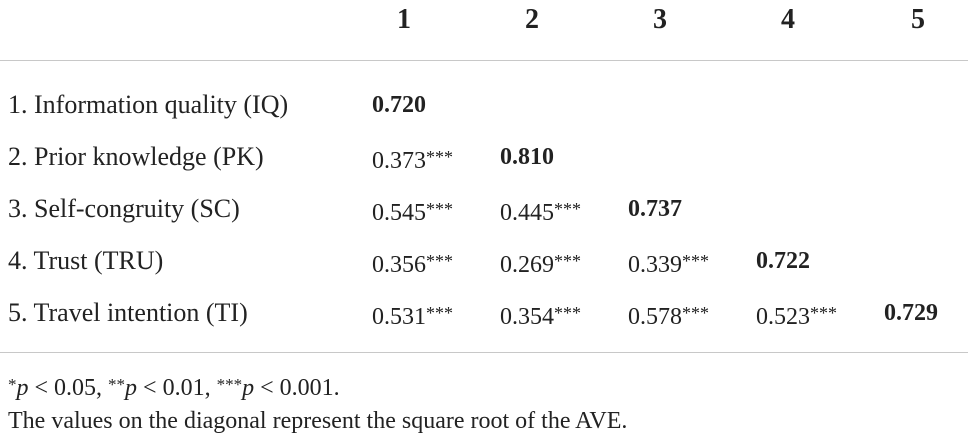  Describe the element at coordinates (484, 60) in the screenshot. I see `header-divider` at that location.